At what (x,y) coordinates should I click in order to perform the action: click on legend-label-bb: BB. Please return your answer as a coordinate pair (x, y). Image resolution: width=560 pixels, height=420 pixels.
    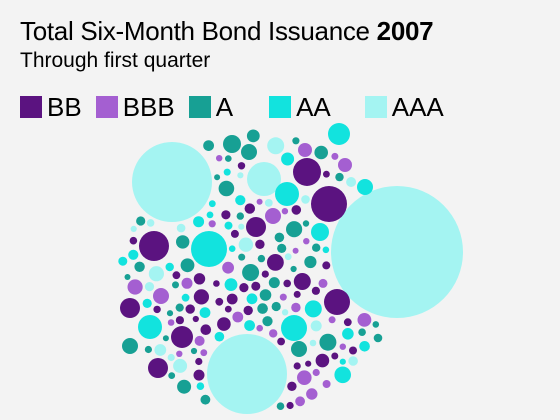
    Looking at the image, I should click on (64, 106).